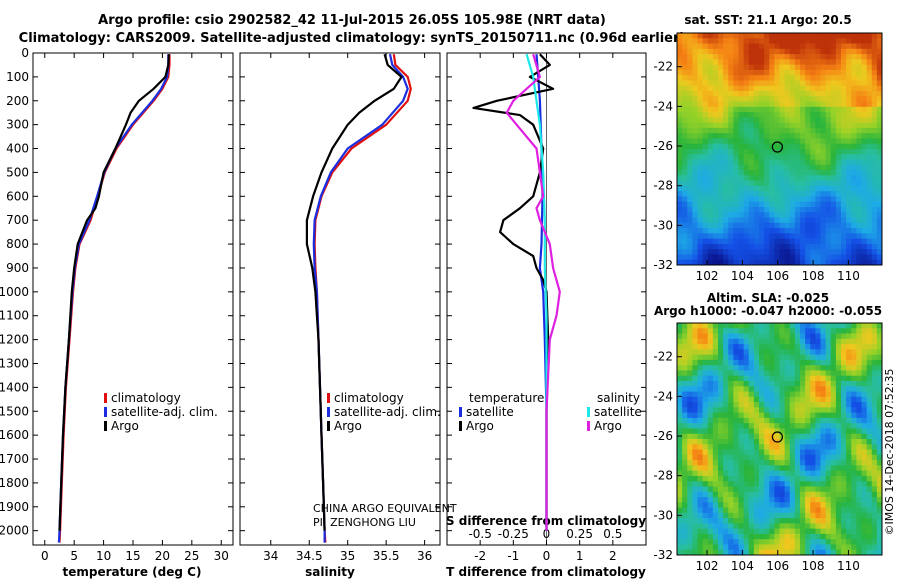 The image size is (900, 584). Describe the element at coordinates (17, 244) in the screenshot. I see `y-tick-label: 800` at that location.